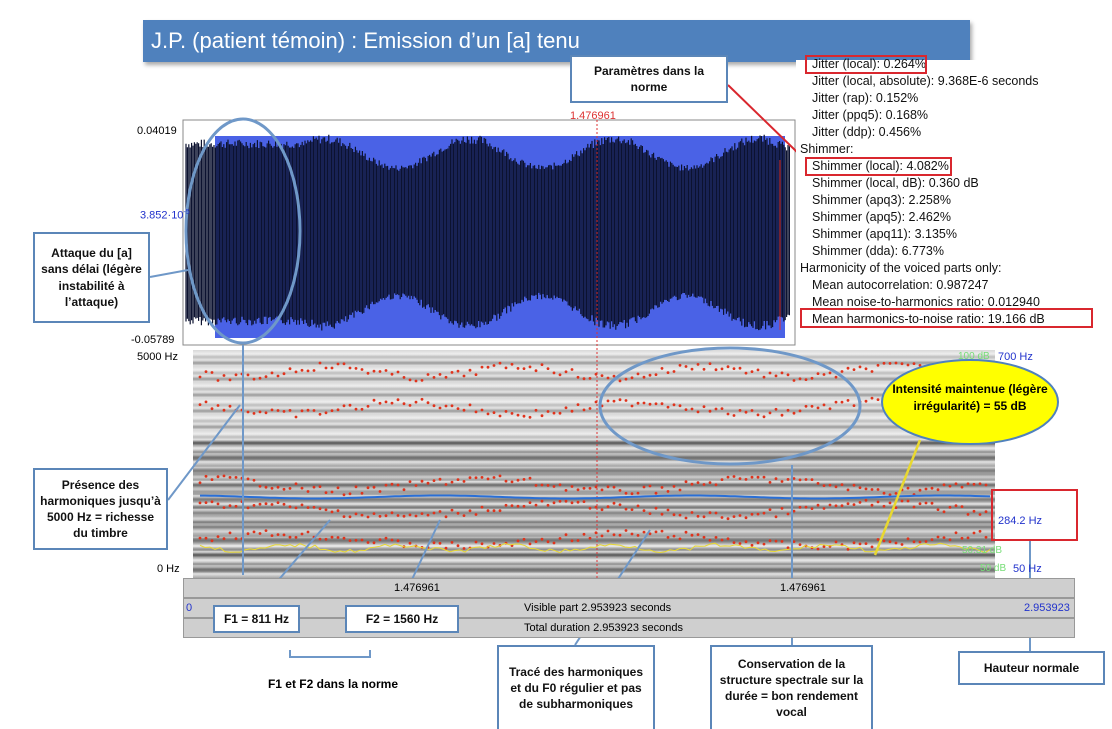 The width and height of the screenshot is (1112, 729). I want to click on report-line: Jitter (local): 0.264%, so click(869, 64).